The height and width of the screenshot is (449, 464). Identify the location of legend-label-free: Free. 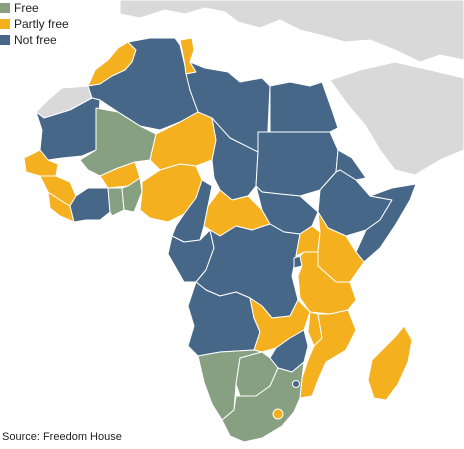
(26, 8).